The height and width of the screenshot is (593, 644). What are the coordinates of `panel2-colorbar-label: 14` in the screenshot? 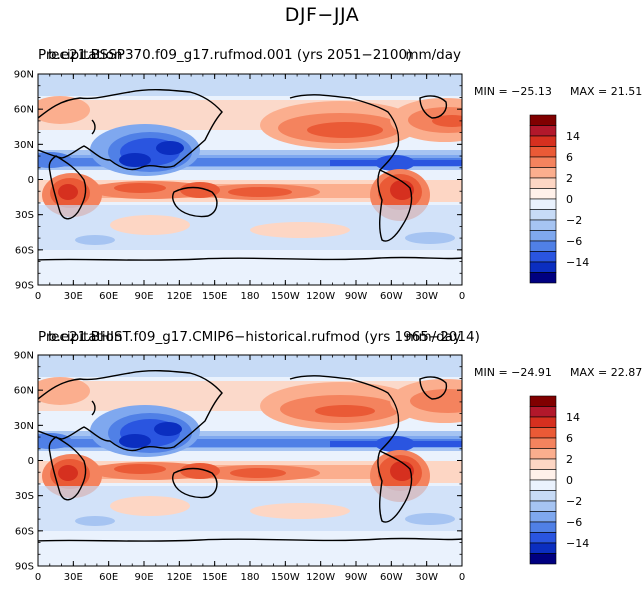 It's located at (573, 417).